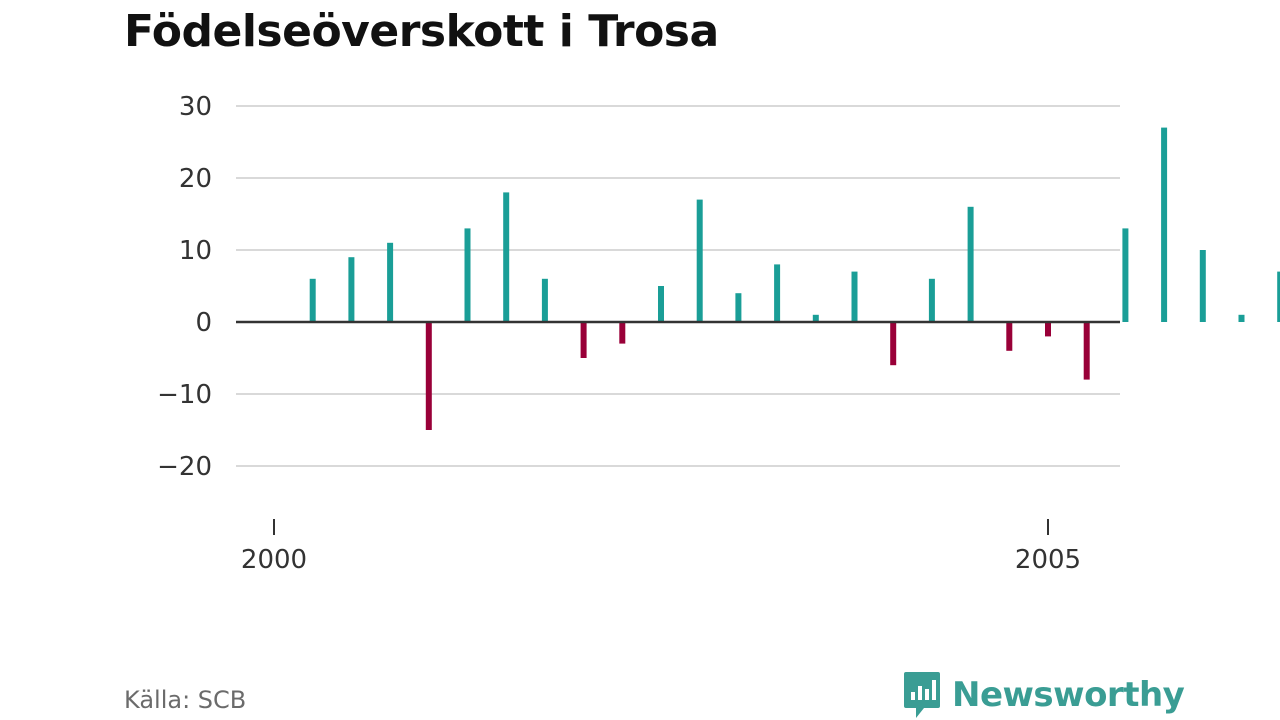 The image size is (1280, 720). Describe the element at coordinates (195, 179) in the screenshot. I see `y-tick-label: 20` at that location.